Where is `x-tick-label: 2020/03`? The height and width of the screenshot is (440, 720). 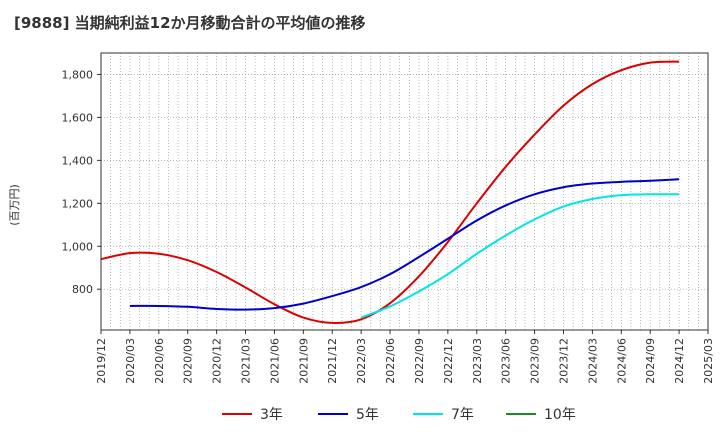 x-tick-label: 2020/03 is located at coordinates (130, 361).